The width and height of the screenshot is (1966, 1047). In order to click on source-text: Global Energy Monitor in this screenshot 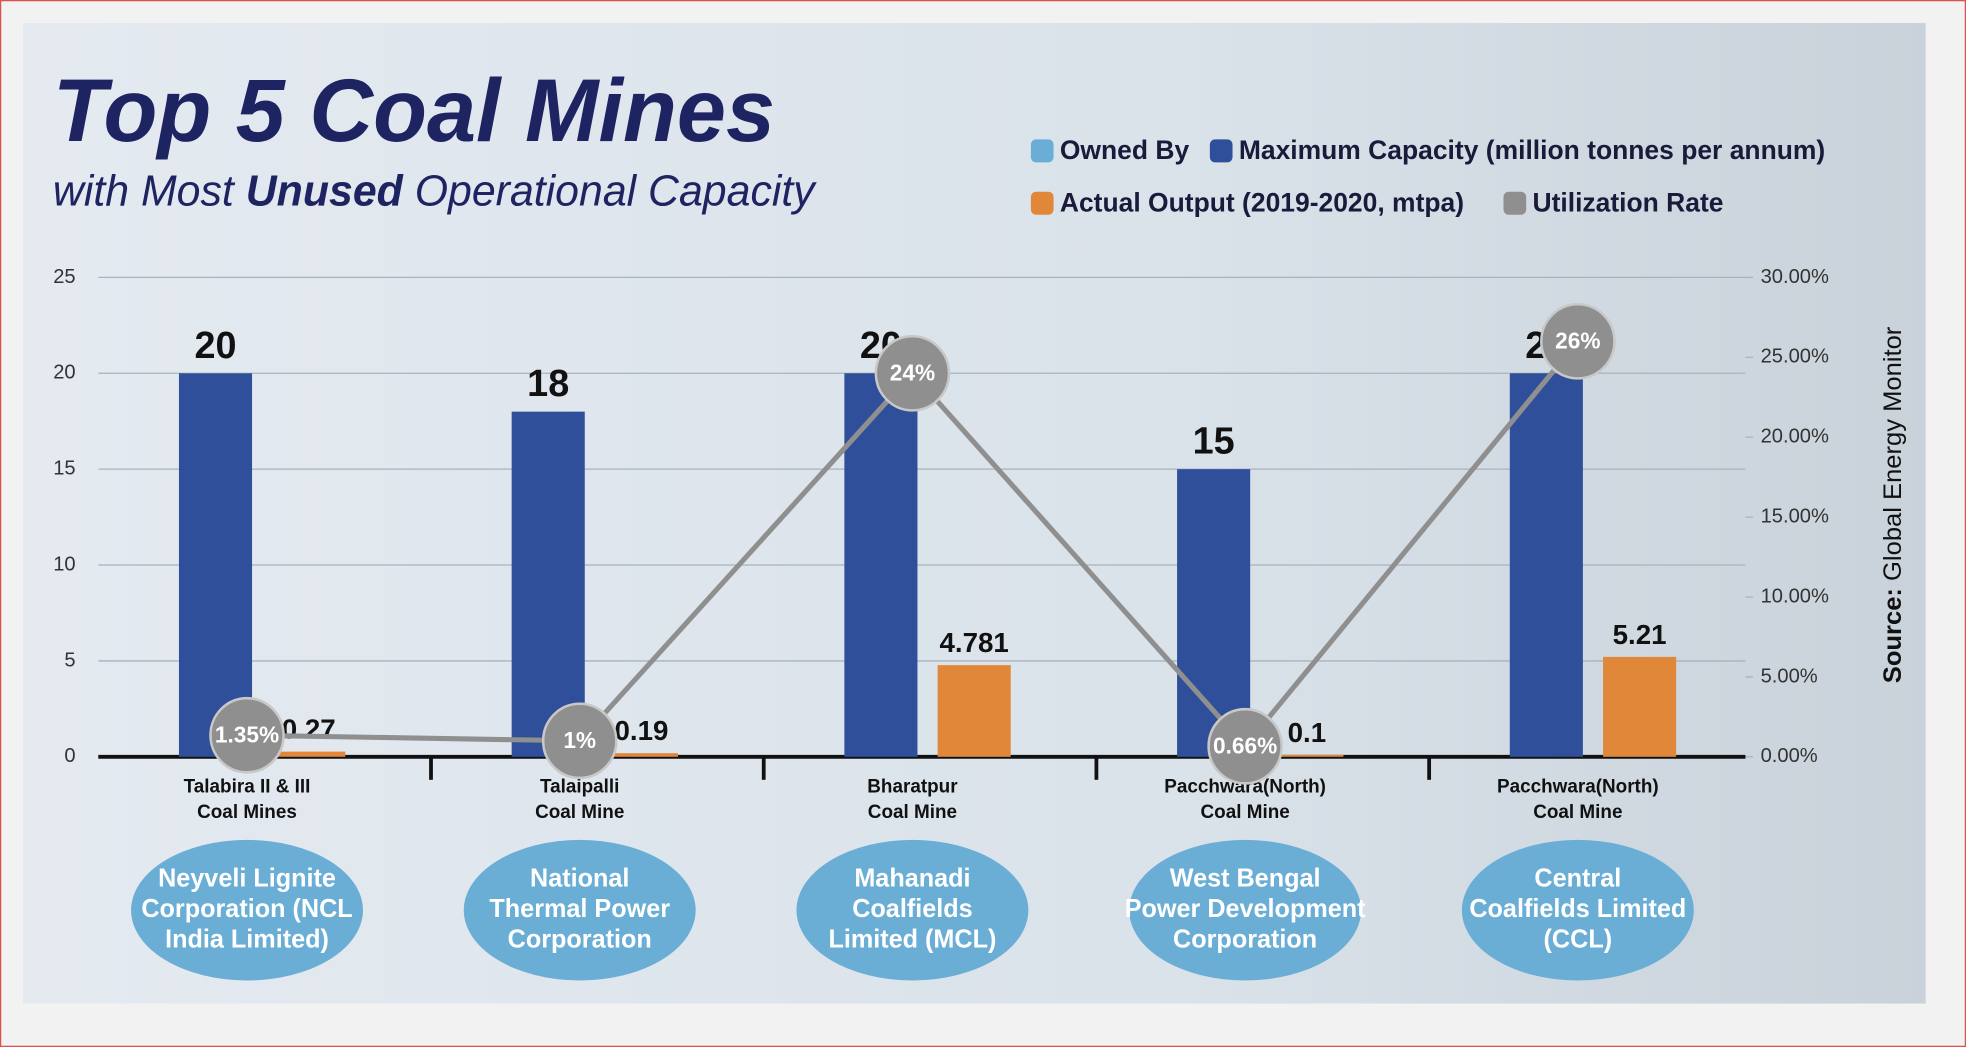, I will do `click(1893, 453)`.